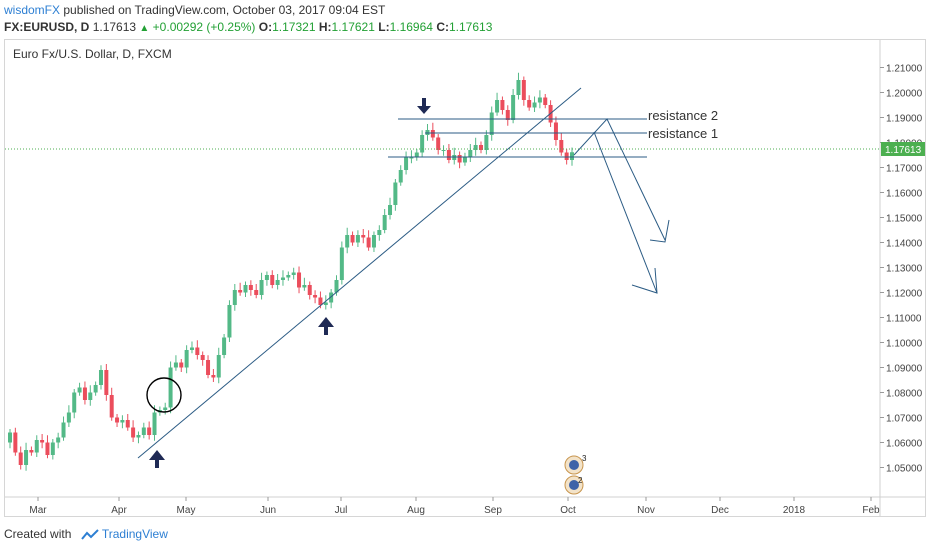  What do you see at coordinates (86, 534) in the screenshot?
I see `footer: Created with TradingView` at bounding box center [86, 534].